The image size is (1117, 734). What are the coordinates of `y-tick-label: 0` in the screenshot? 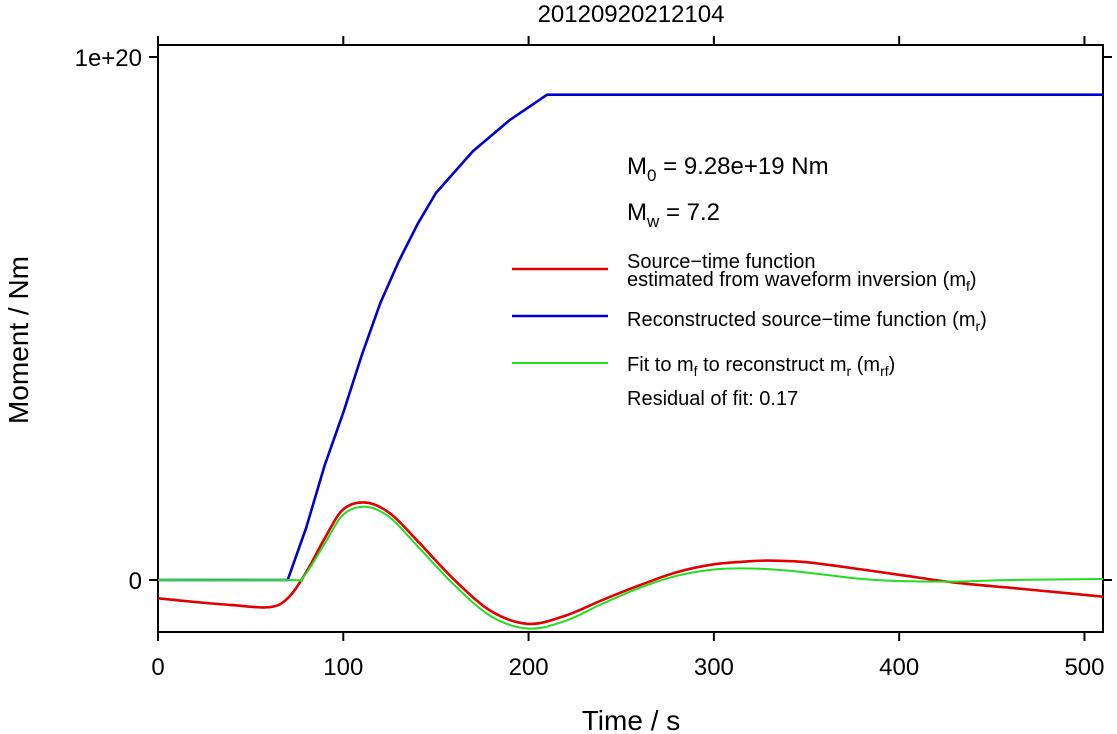 It's located at (135, 581).